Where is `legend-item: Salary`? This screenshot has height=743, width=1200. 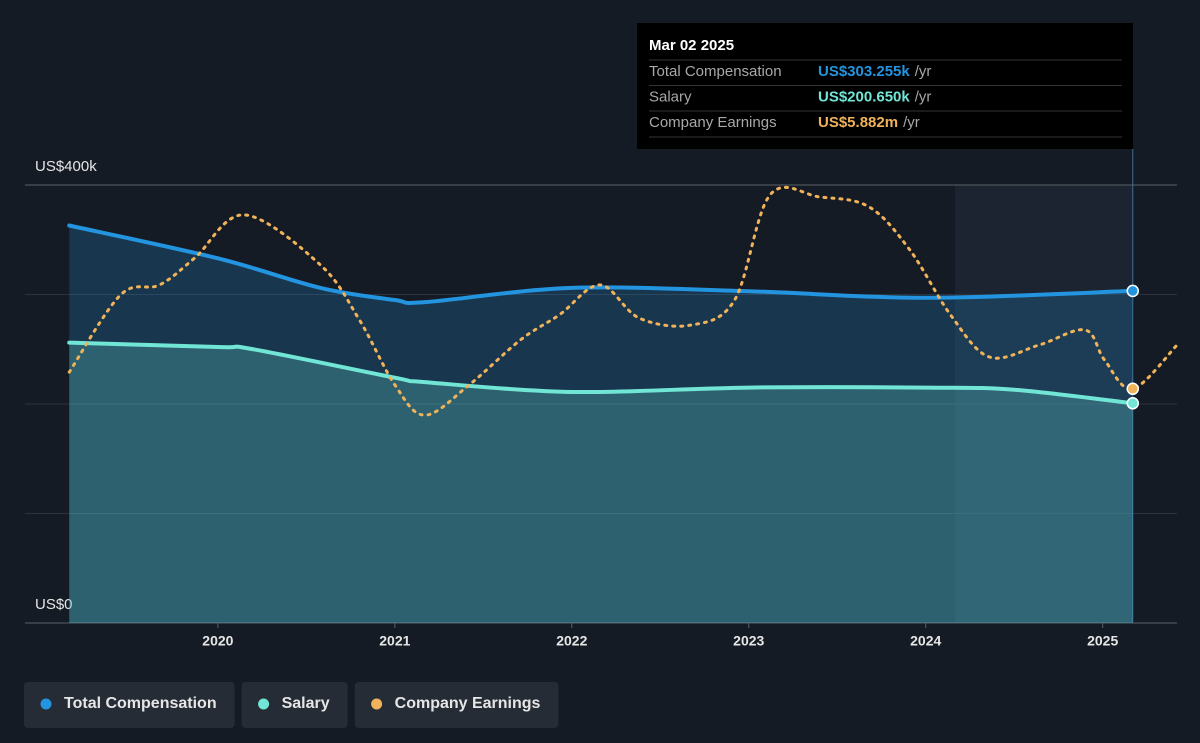
legend-item: Salary is located at coordinates (294, 705).